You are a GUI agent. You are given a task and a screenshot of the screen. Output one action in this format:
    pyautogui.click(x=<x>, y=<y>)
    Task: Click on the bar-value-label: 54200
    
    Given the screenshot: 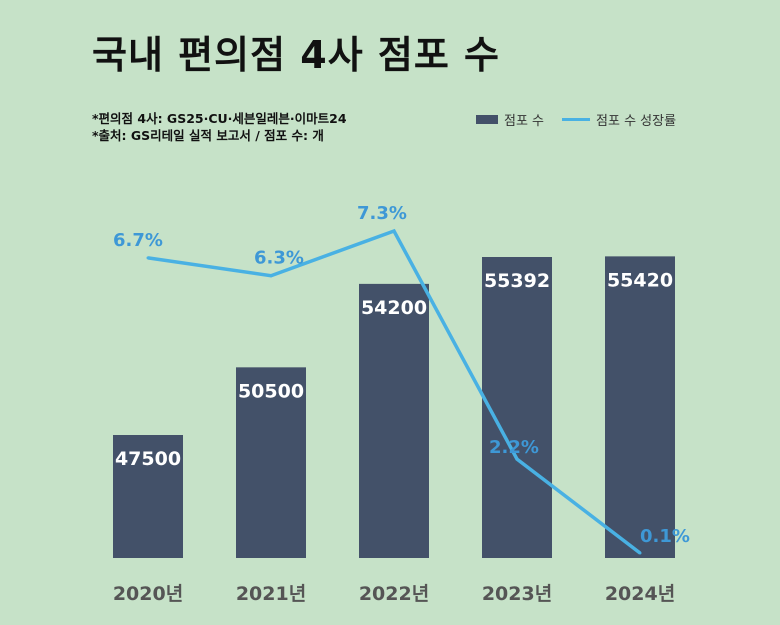 What is the action you would take?
    pyautogui.click(x=394, y=308)
    